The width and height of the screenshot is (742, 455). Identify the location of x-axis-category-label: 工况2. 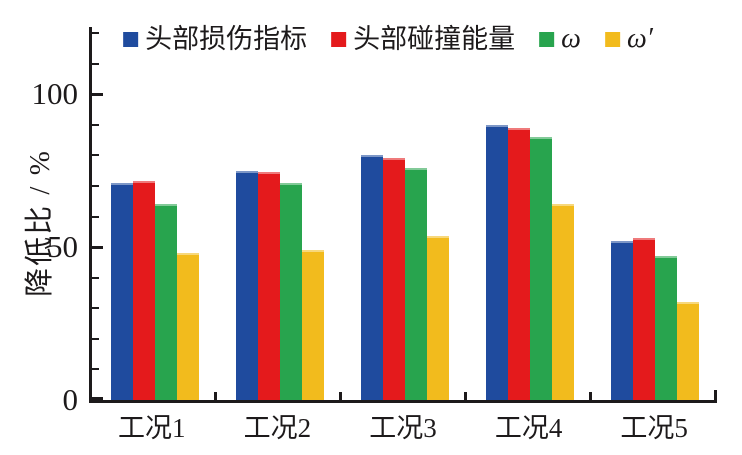
(277, 428).